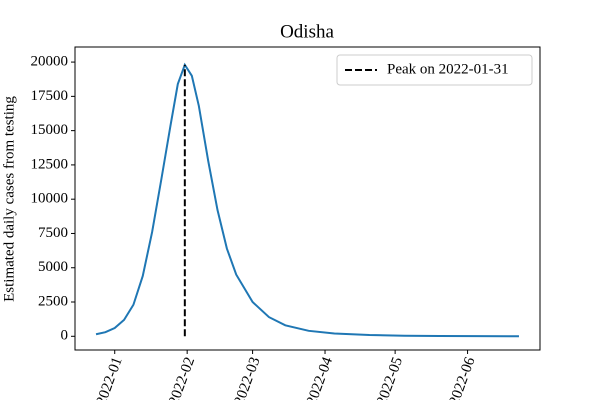  Describe the element at coordinates (390, 377) in the screenshot. I see `x-tick-label: 2022-05` at that location.